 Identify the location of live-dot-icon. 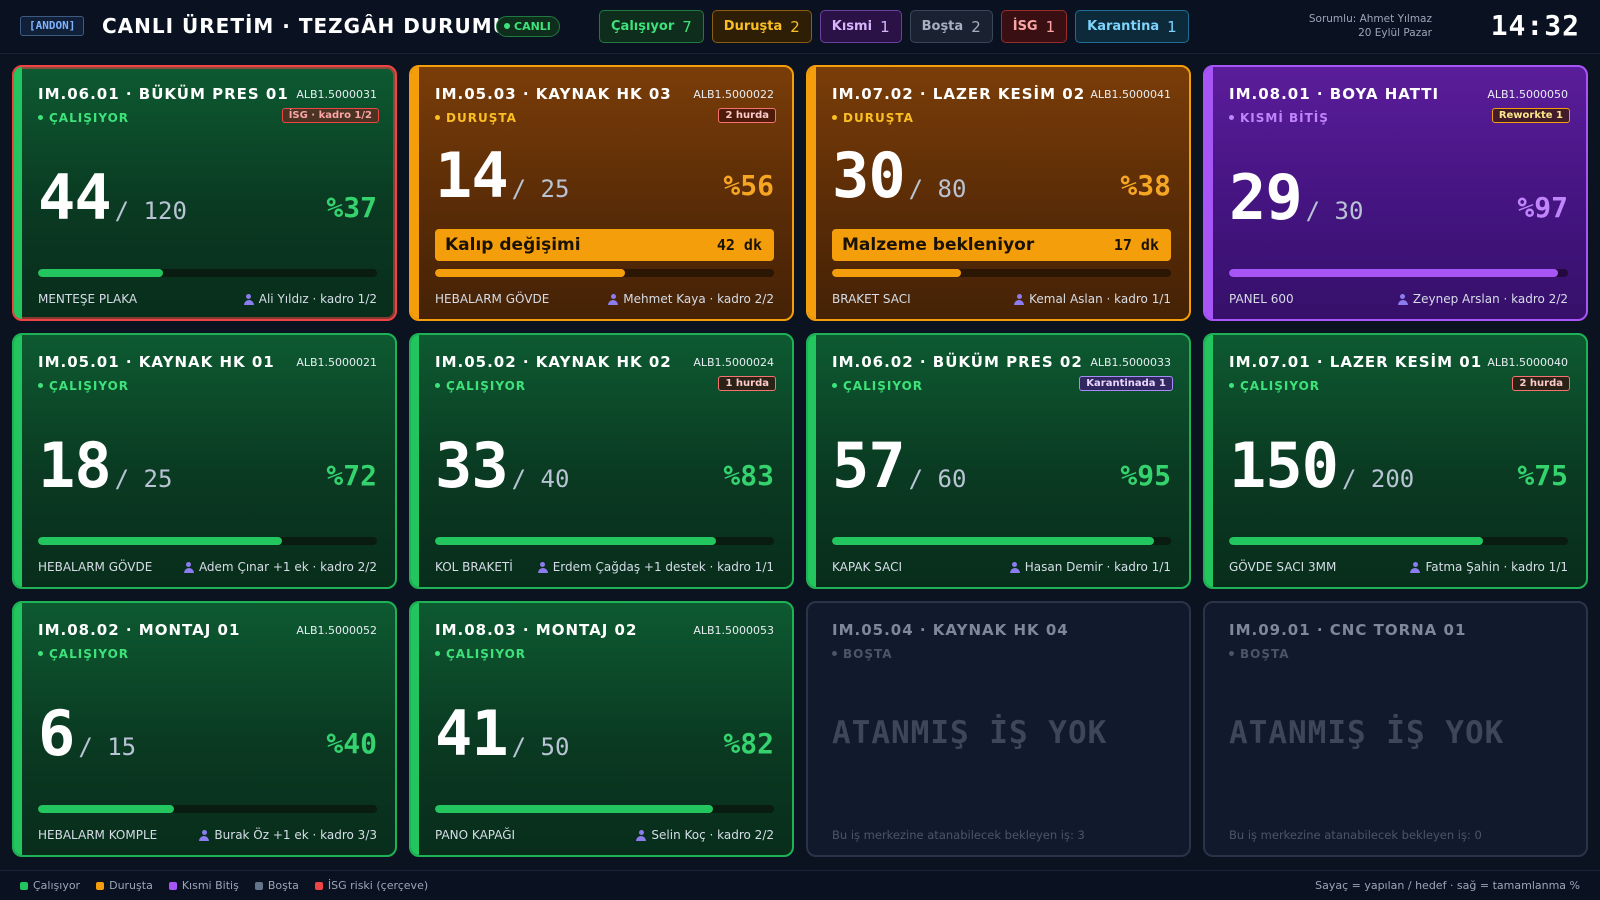
(507, 26).